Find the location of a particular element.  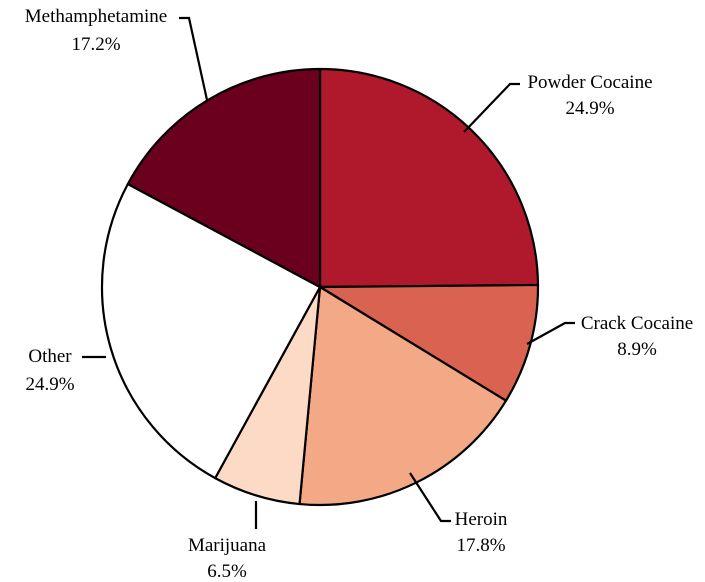

leader-line-heroin is located at coordinates (430, 497).